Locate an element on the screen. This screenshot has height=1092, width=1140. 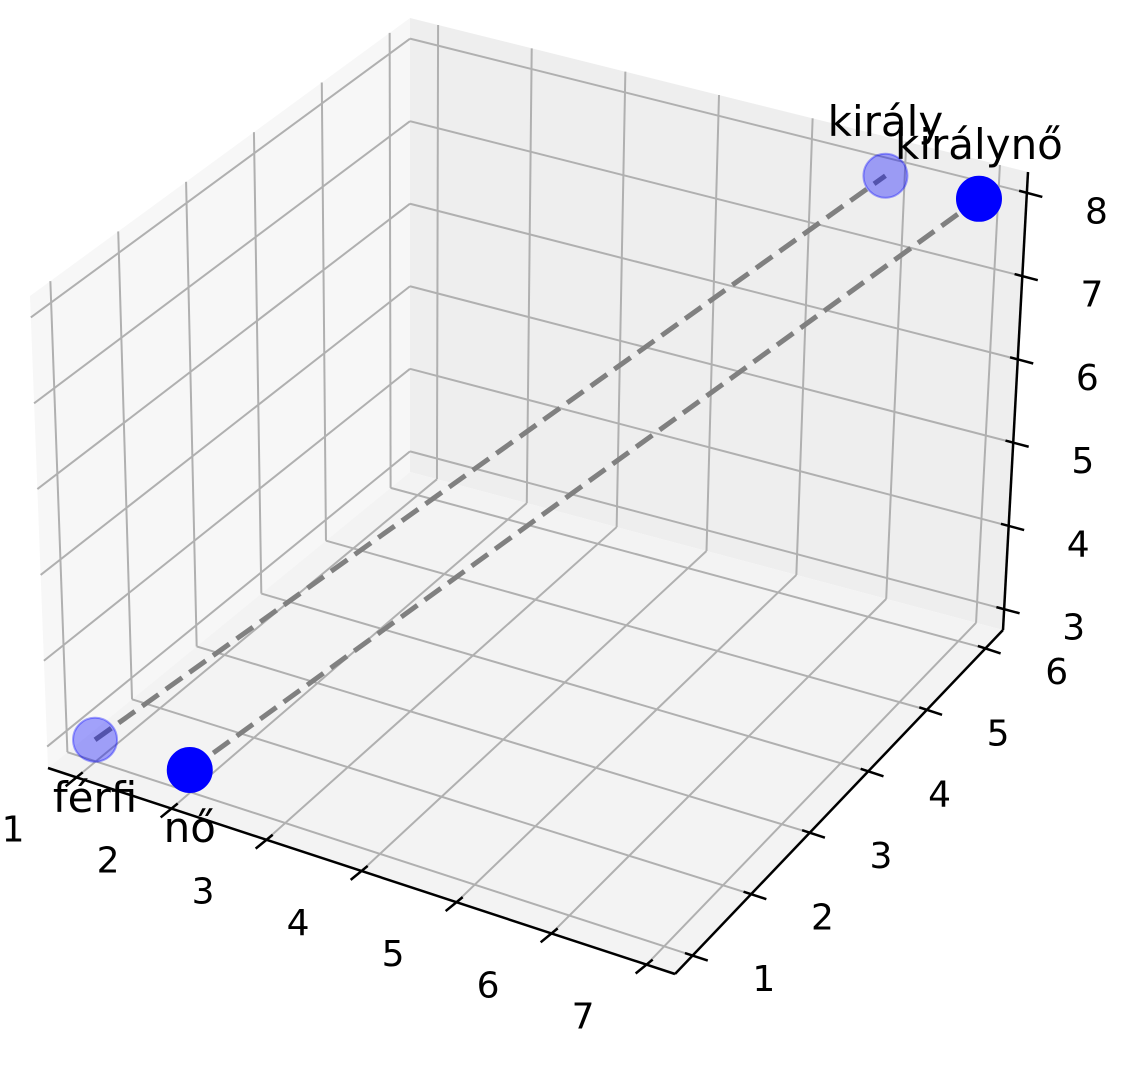
x-tick-label-1: 2 is located at coordinates (108, 860).